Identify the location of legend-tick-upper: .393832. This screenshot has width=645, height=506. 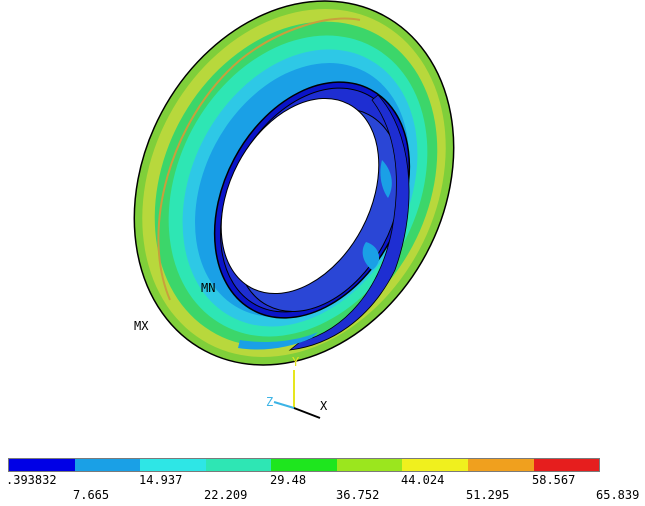
(31, 480).